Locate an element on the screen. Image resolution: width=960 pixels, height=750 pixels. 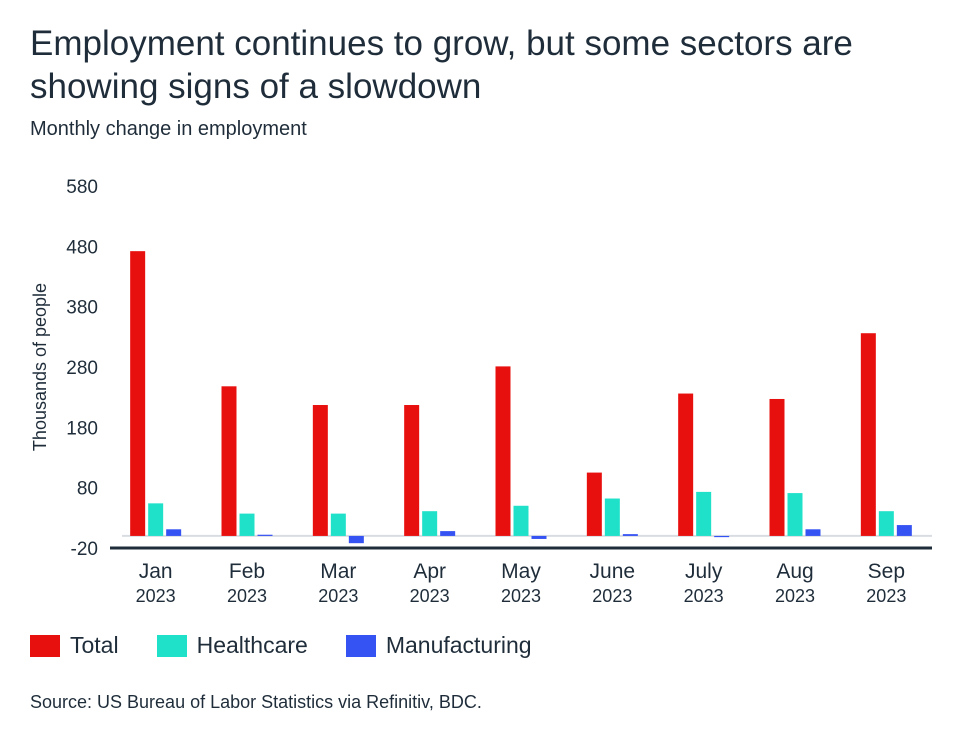
bar-total-apr is located at coordinates (412, 470).